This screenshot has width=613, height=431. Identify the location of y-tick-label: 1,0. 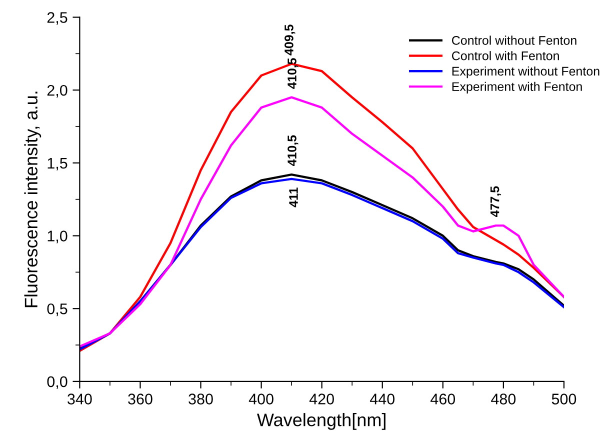
(58, 237).